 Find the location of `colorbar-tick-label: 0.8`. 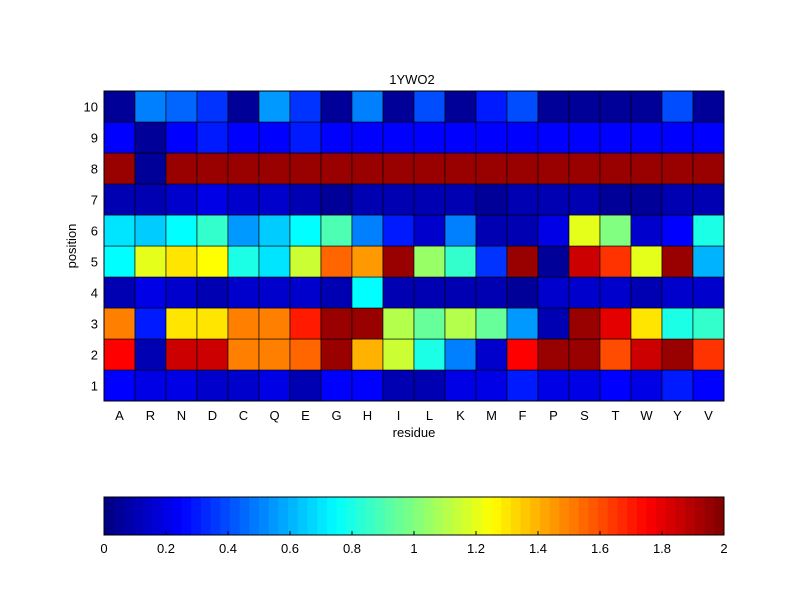

colorbar-tick-label: 0.8 is located at coordinates (352, 548).